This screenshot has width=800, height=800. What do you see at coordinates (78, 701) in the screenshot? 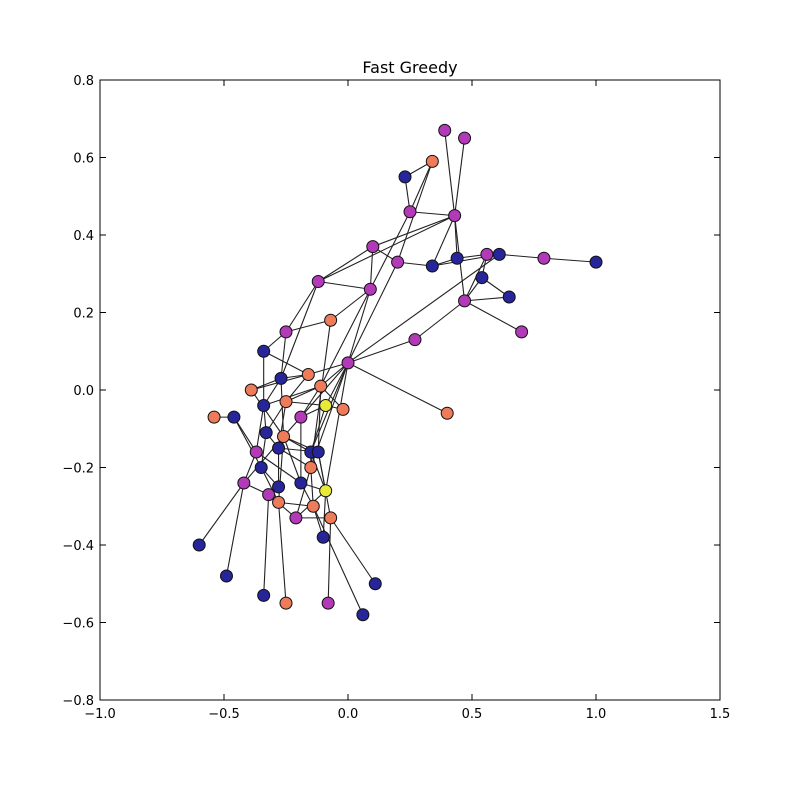
I see `y-tick-label: −0.8` at bounding box center [78, 701].